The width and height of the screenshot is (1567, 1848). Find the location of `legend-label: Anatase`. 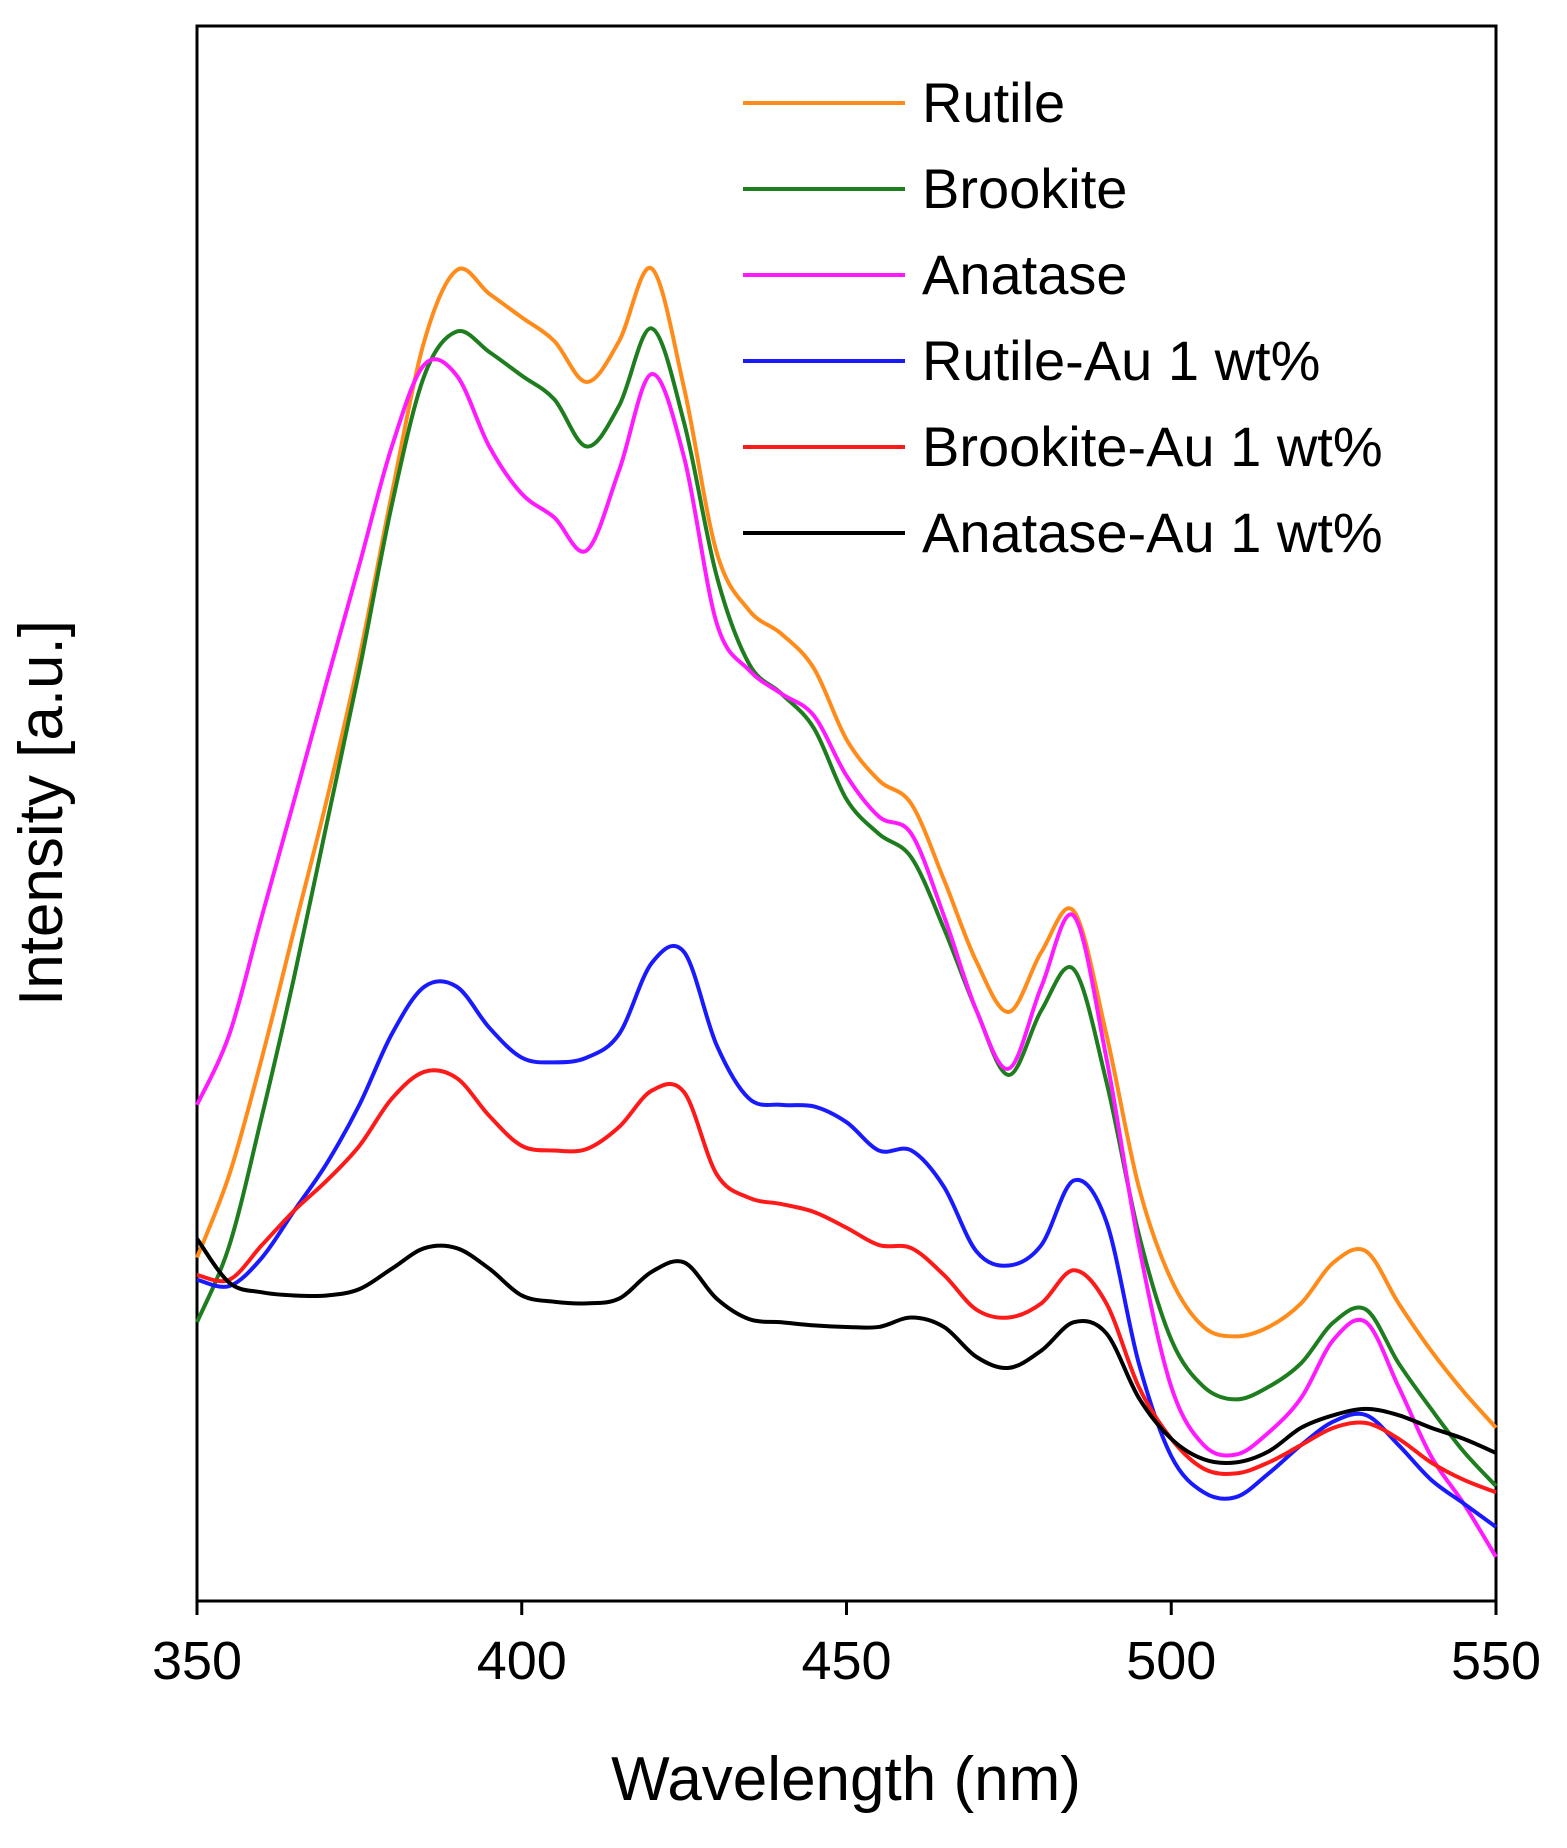

legend-label: Anatase is located at coordinates (1025, 274).